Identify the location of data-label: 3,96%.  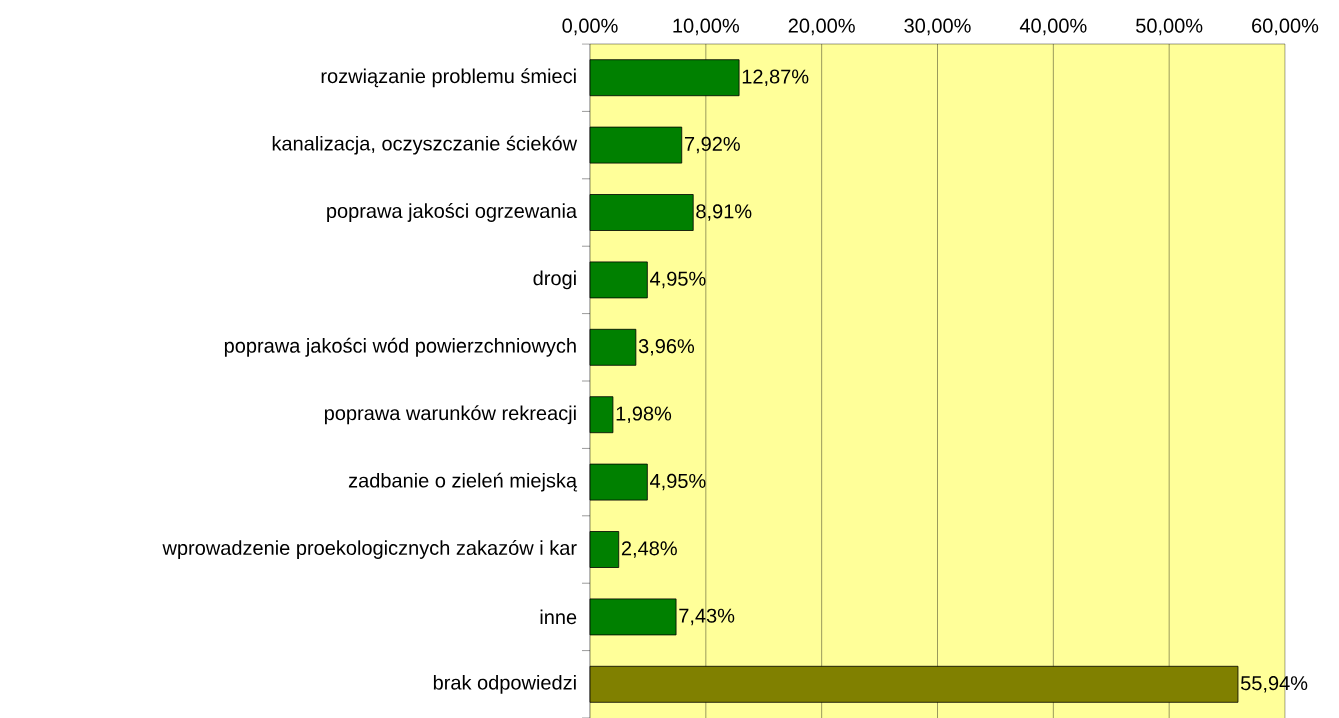
(666, 347).